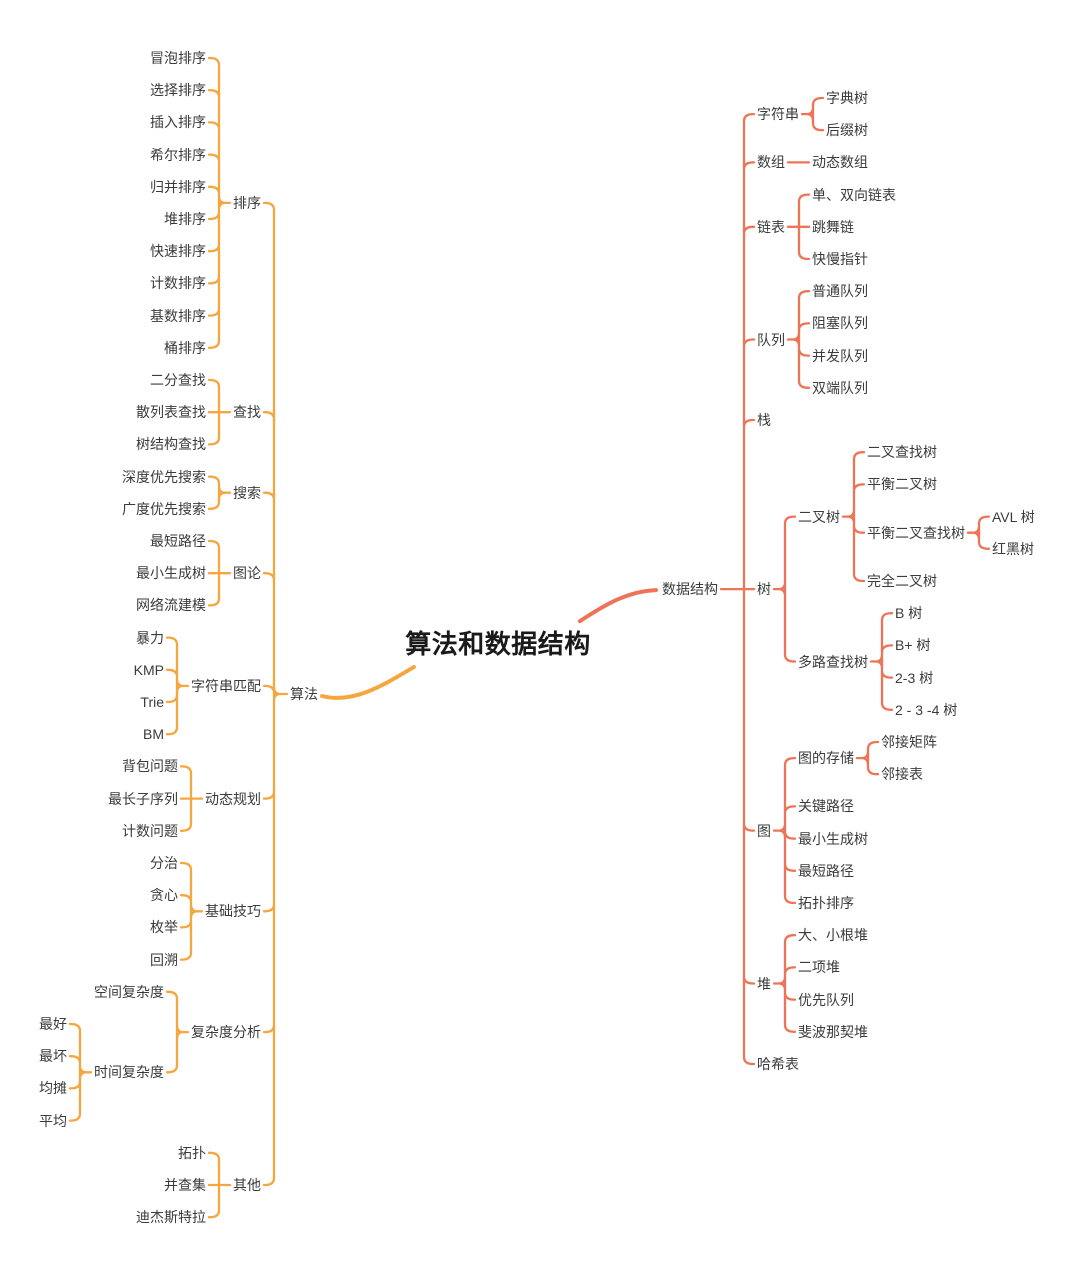 The width and height of the screenshot is (1080, 1275). What do you see at coordinates (185, 347) in the screenshot?
I see `mindmap-node: 桶排序` at bounding box center [185, 347].